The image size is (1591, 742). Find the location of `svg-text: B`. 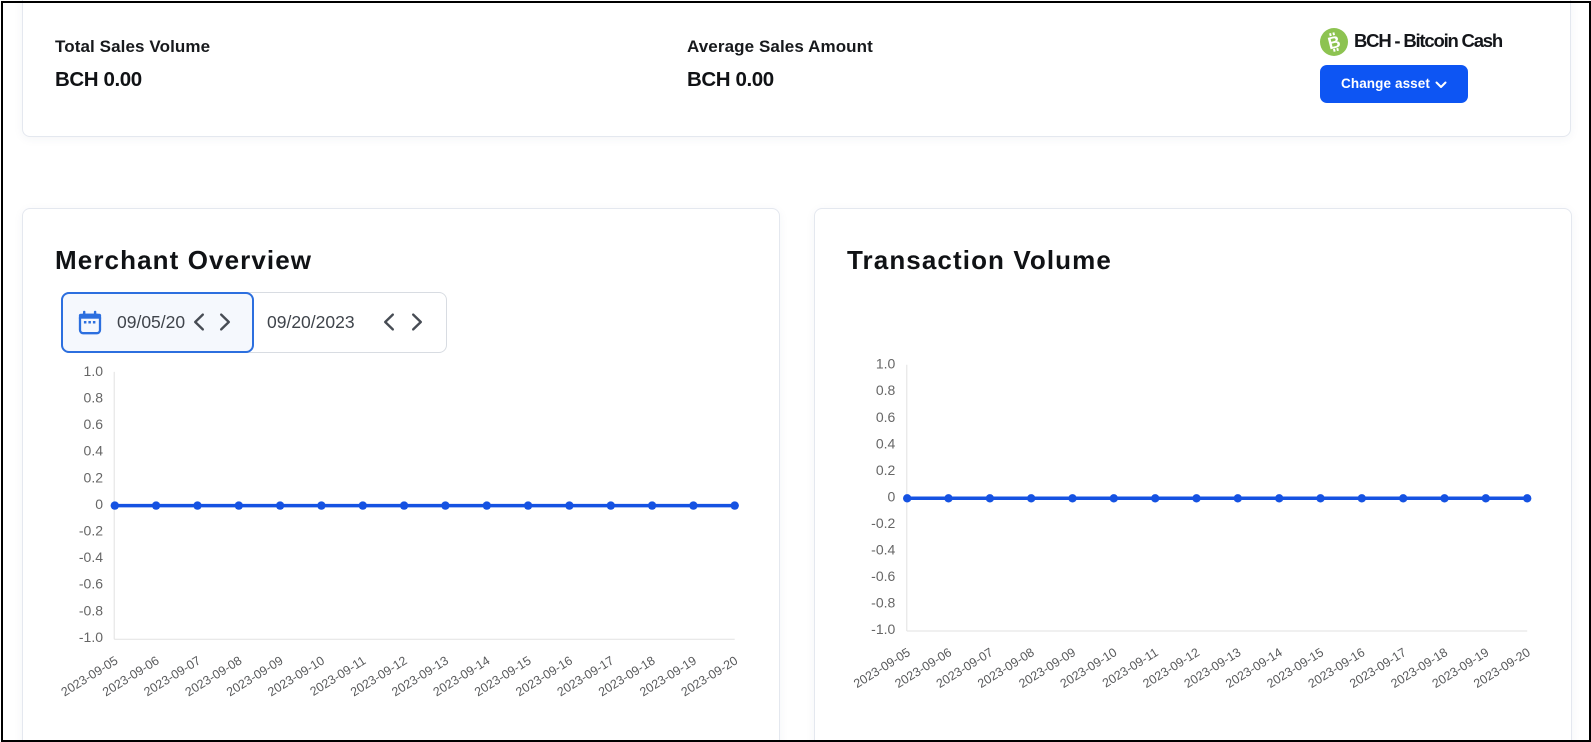

svg-text: B is located at coordinates (1334, 42).